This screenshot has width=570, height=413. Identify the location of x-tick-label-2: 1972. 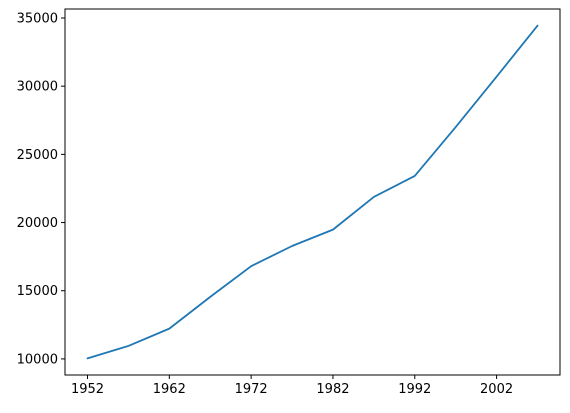
(251, 389).